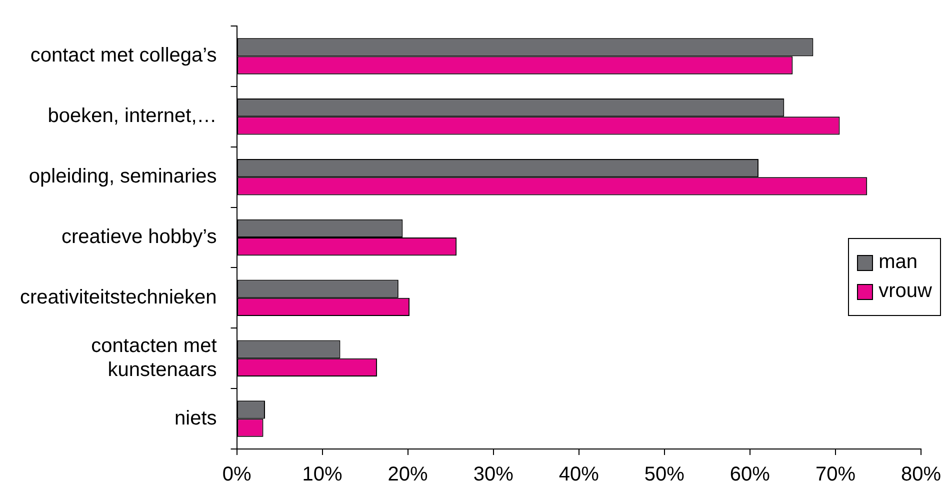 Image resolution: width=949 pixels, height=501 pixels. I want to click on y-tick-label: contact met collega’s, so click(123, 55).